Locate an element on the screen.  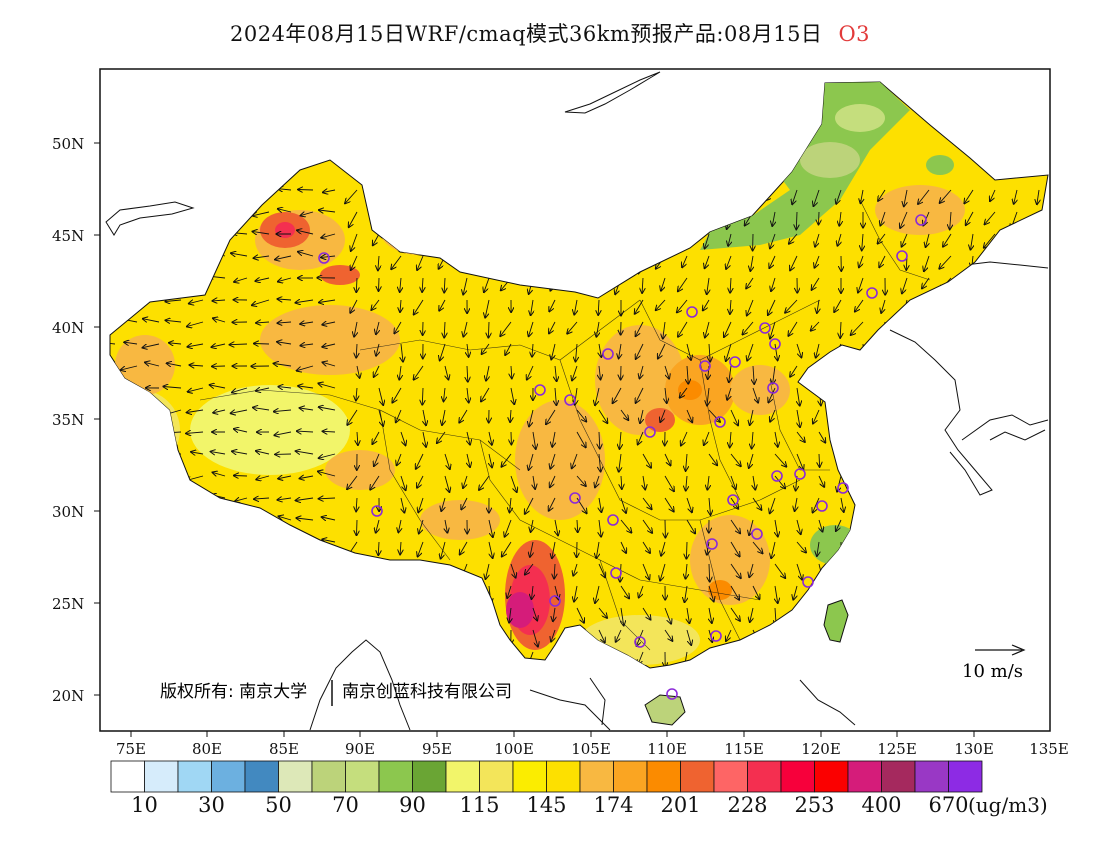
colorbar-tick-label: 174 is located at coordinates (613, 805).